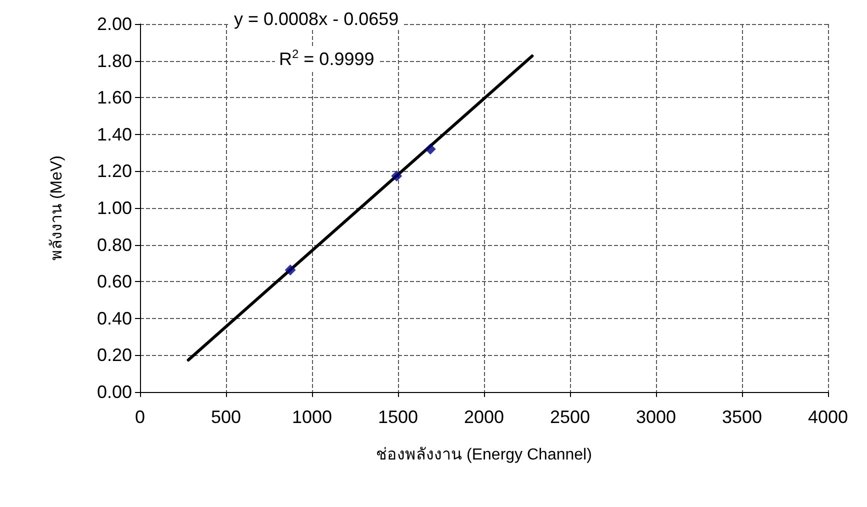 This screenshot has height=507, width=867. I want to click on x-tick-label: 2000, so click(484, 417).